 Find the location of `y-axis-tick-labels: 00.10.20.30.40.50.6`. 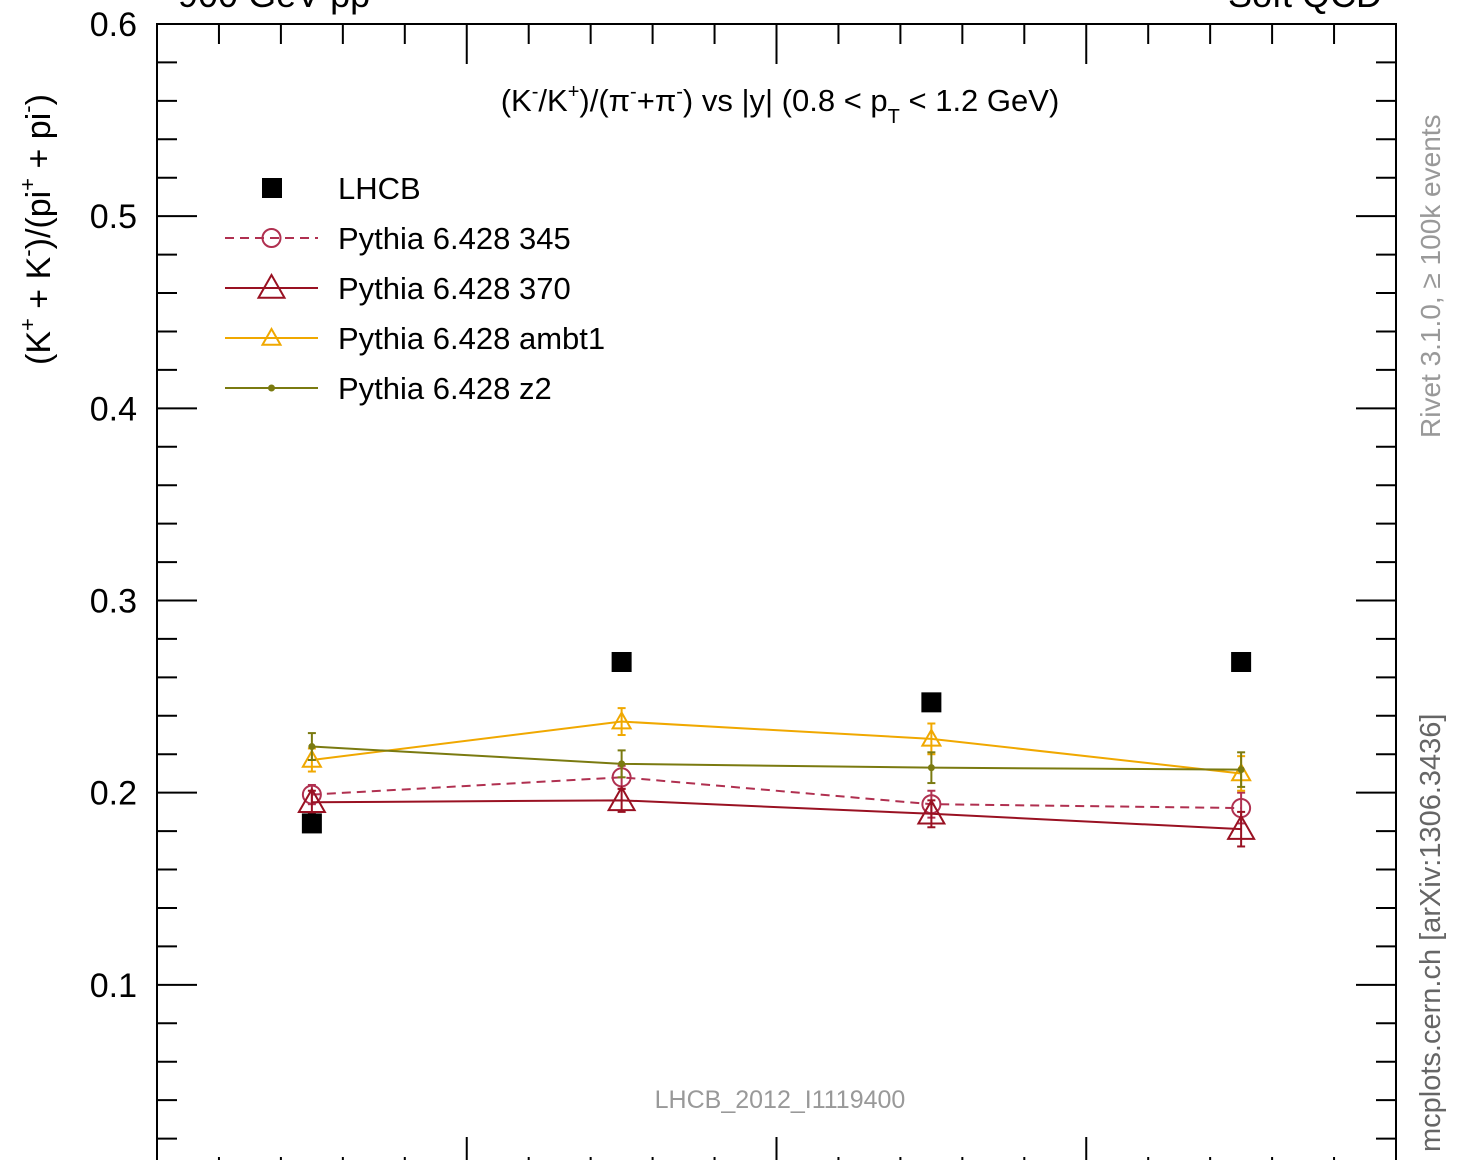

y-axis-tick-labels: 00.10.20.30.40.50.6 is located at coordinates (113, 583).